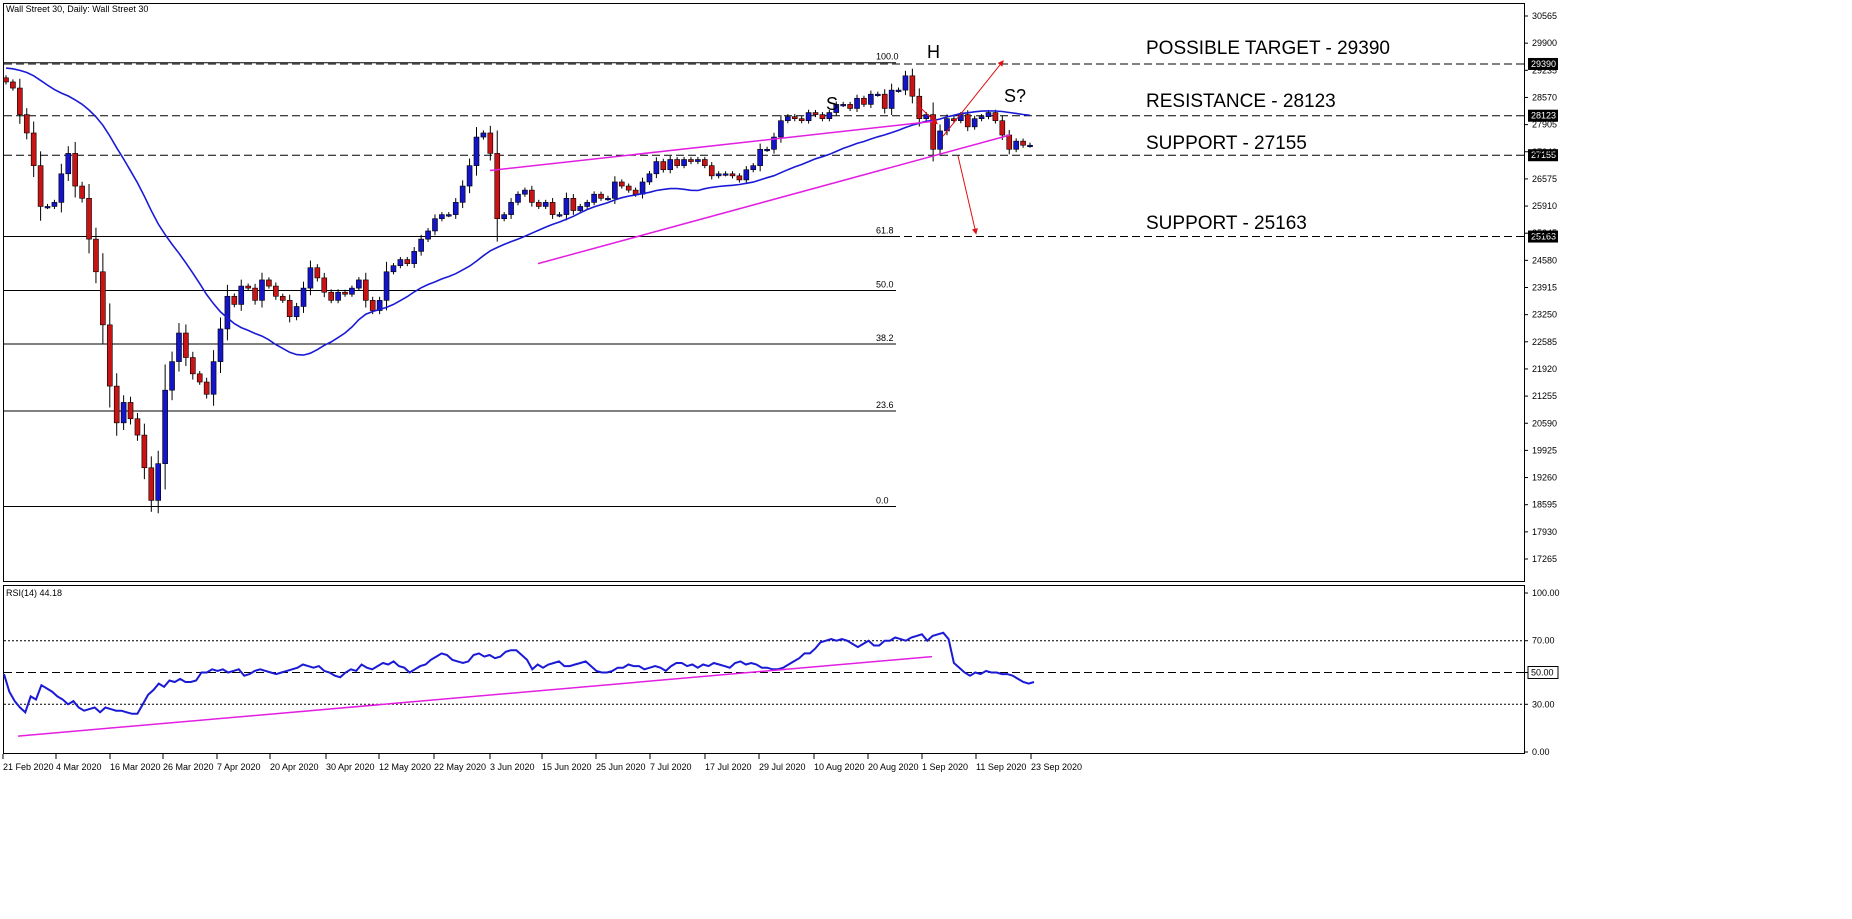  Describe the element at coordinates (1226, 143) in the screenshot. I see `note-support-1: SUPPORT - 27155` at that location.